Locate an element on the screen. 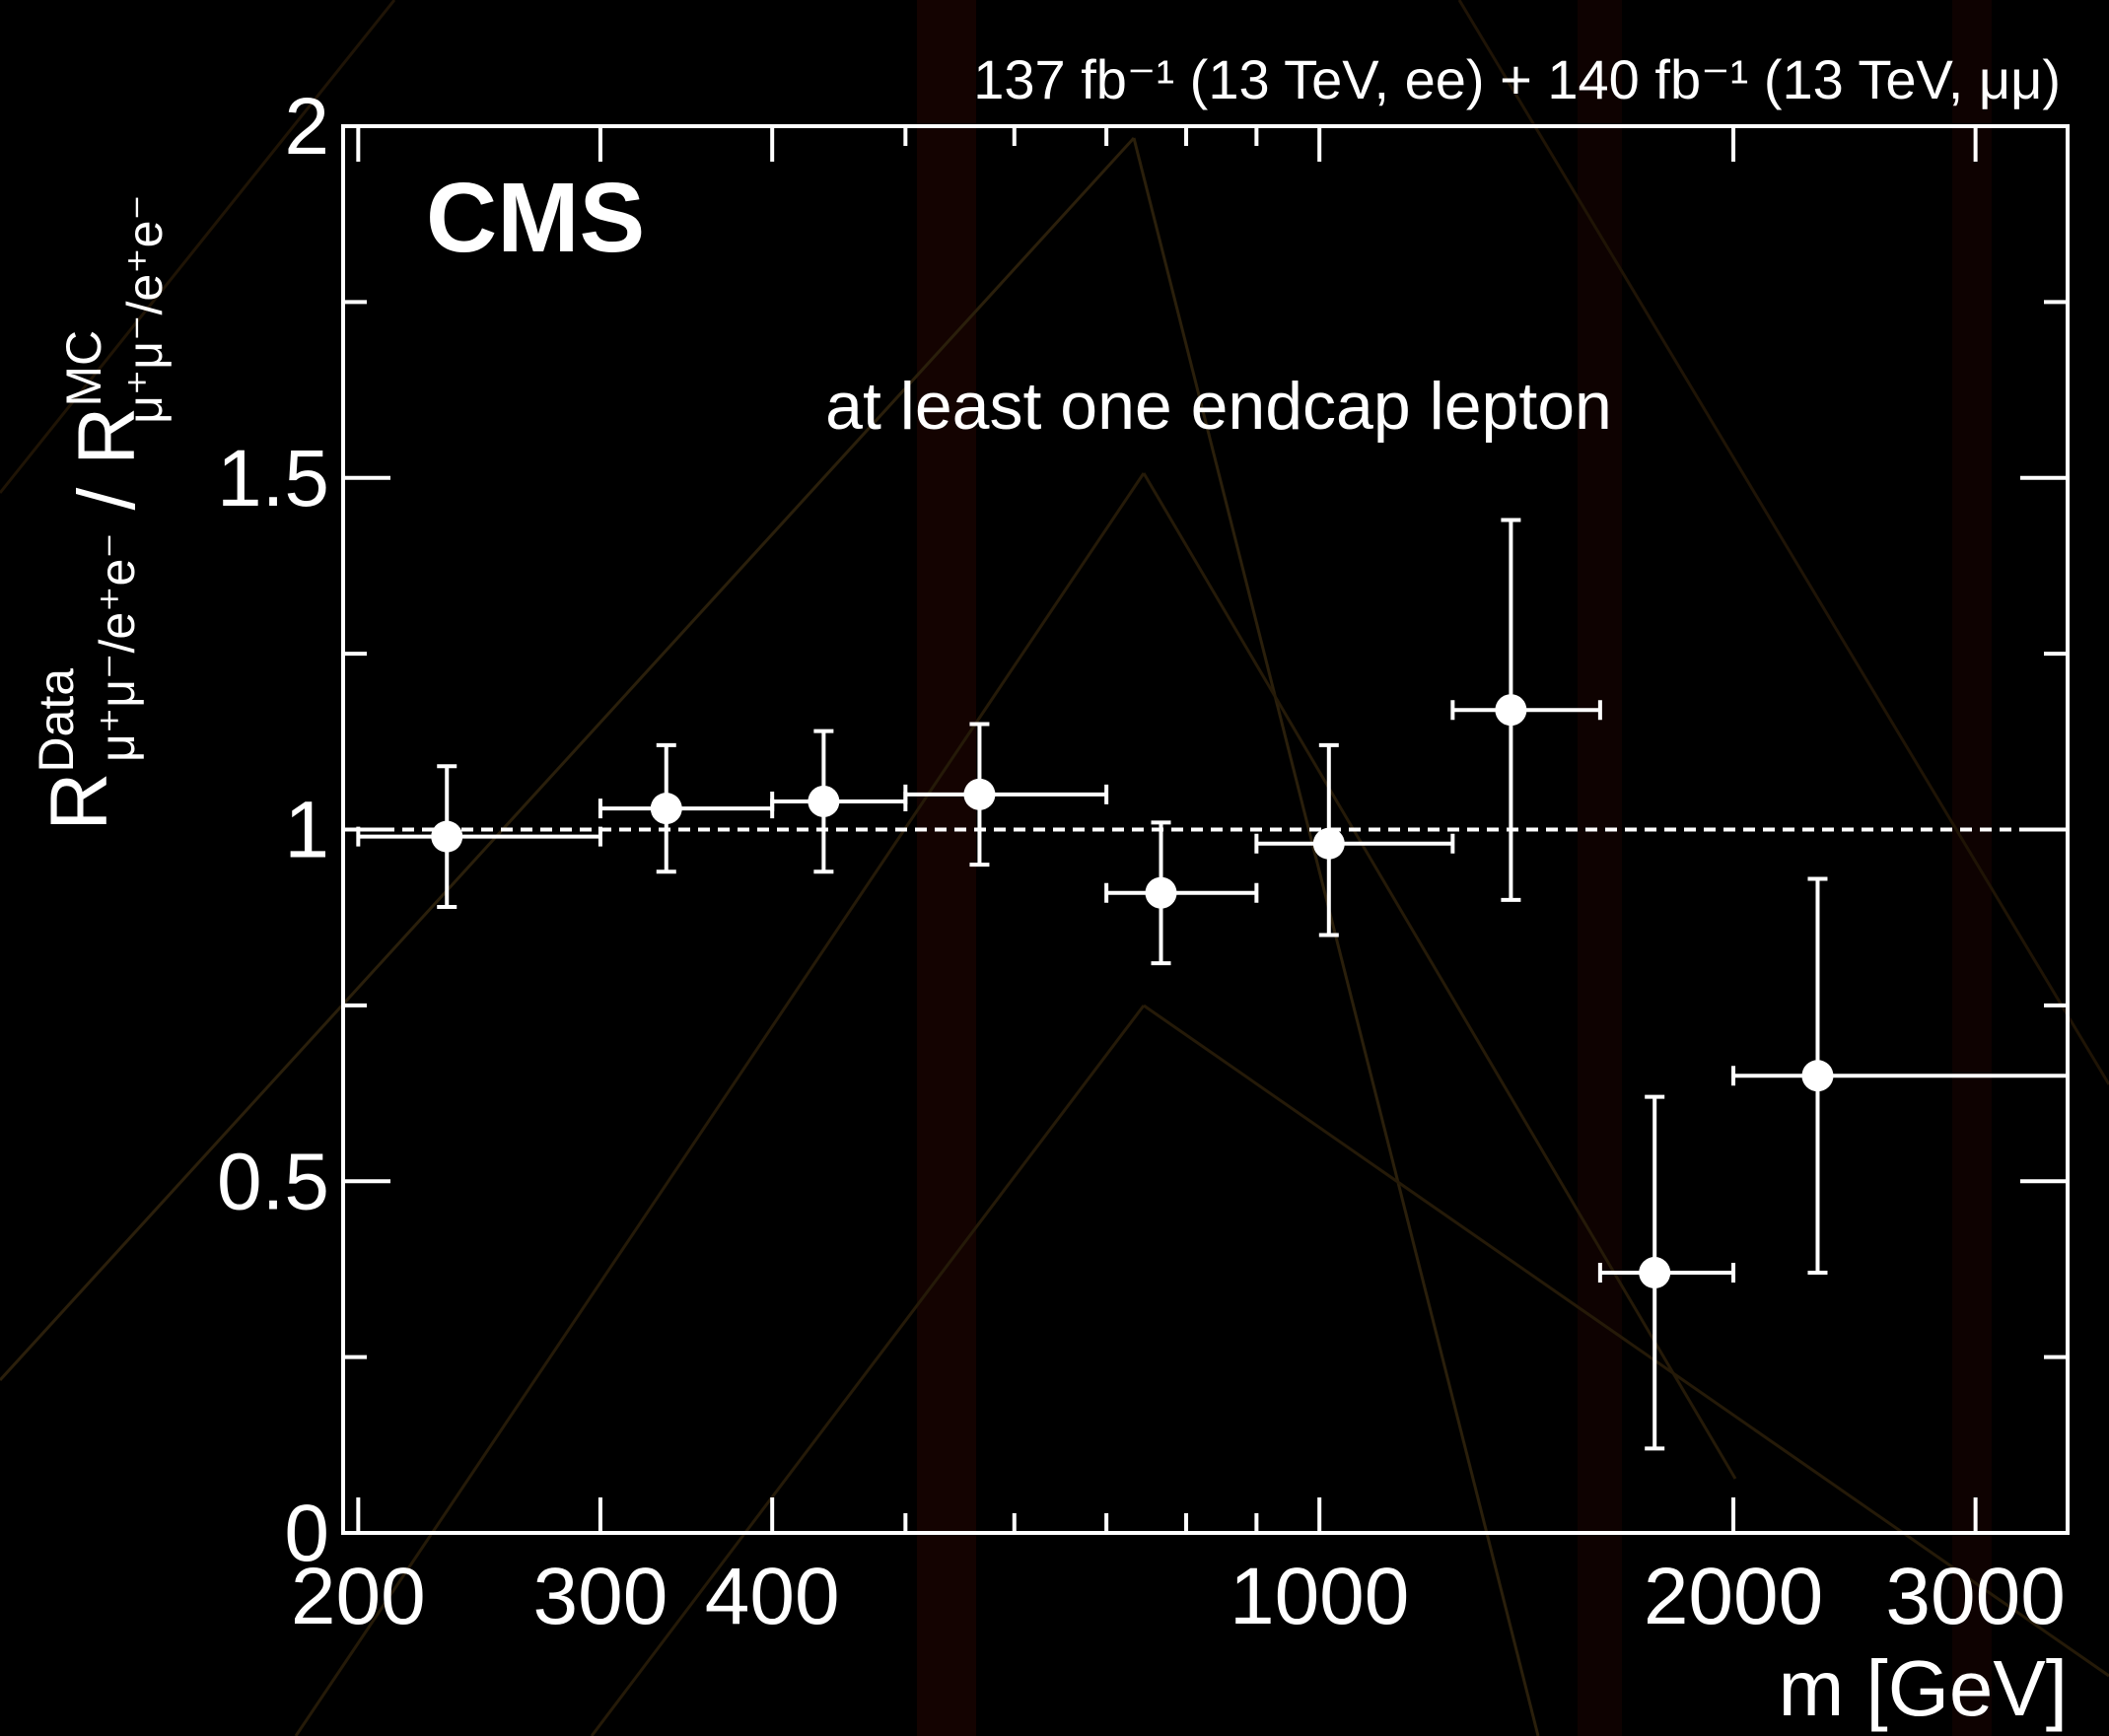 This screenshot has width=2109, height=1736. y-axis-label: RData μ⁺μ⁻/e⁺e⁻ / RMC μ⁺μ⁻/e⁺e⁻ is located at coordinates (101, 512).